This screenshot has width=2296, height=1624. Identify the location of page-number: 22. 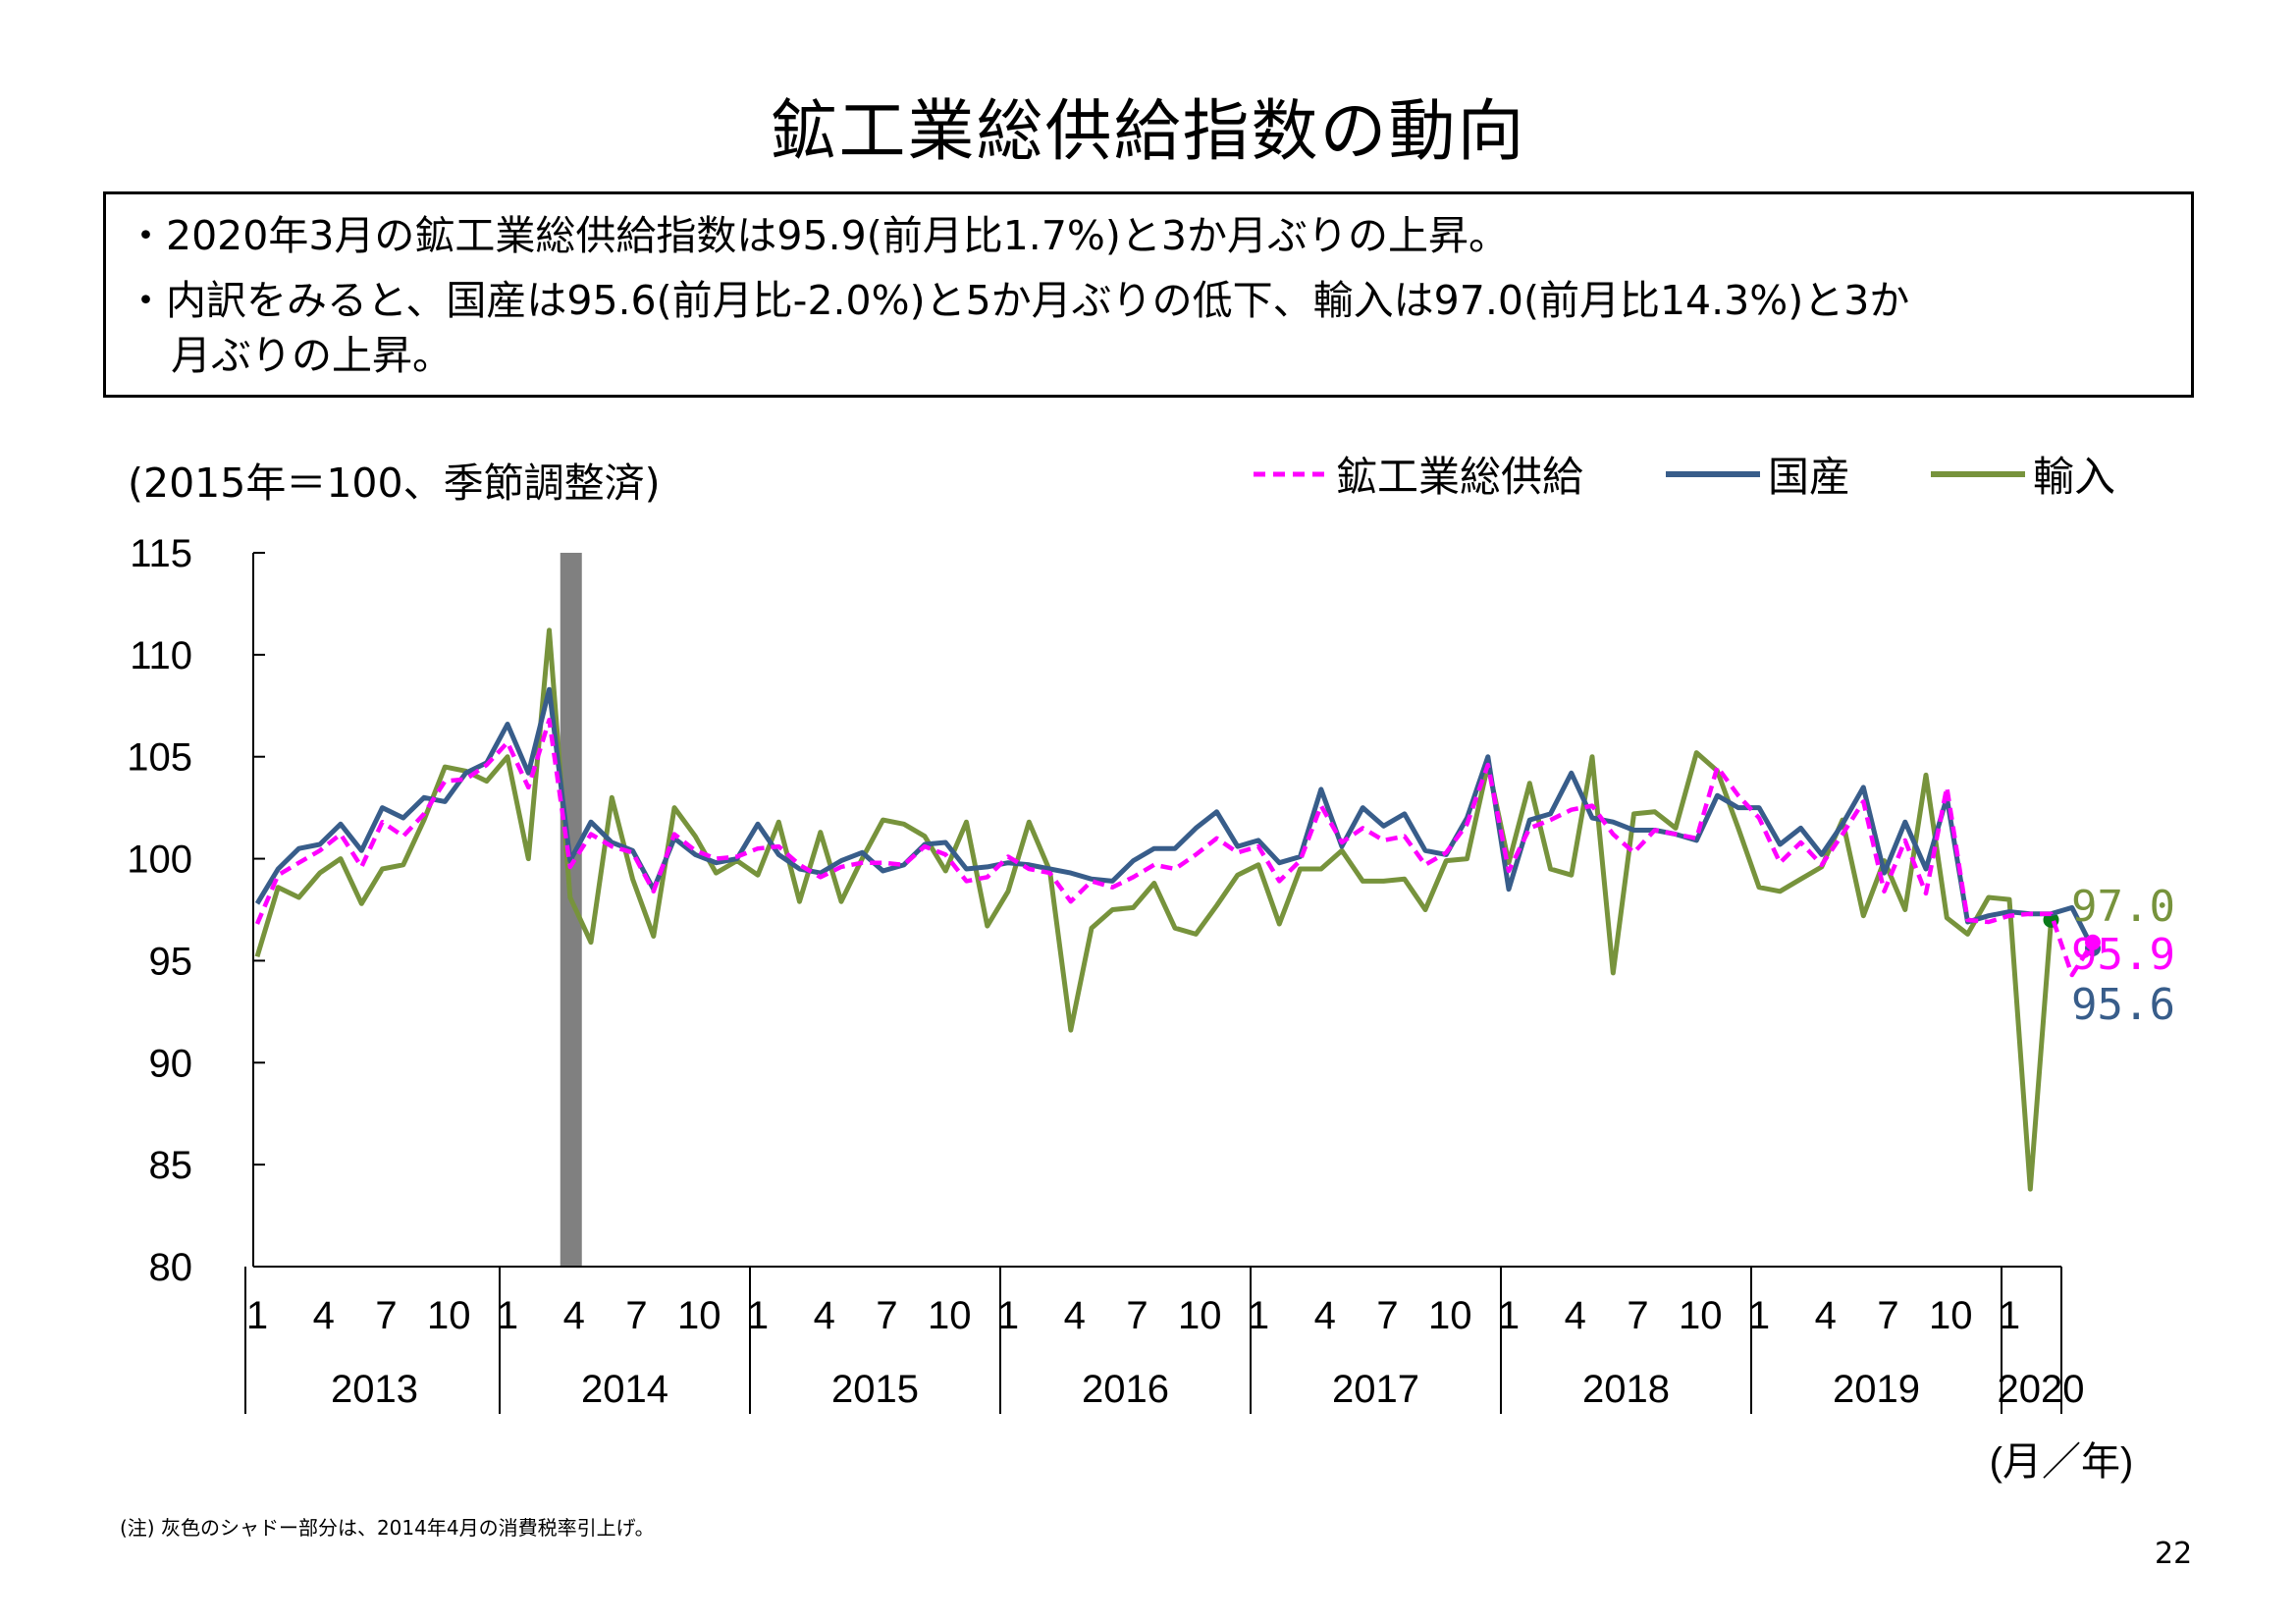
(2174, 1554).